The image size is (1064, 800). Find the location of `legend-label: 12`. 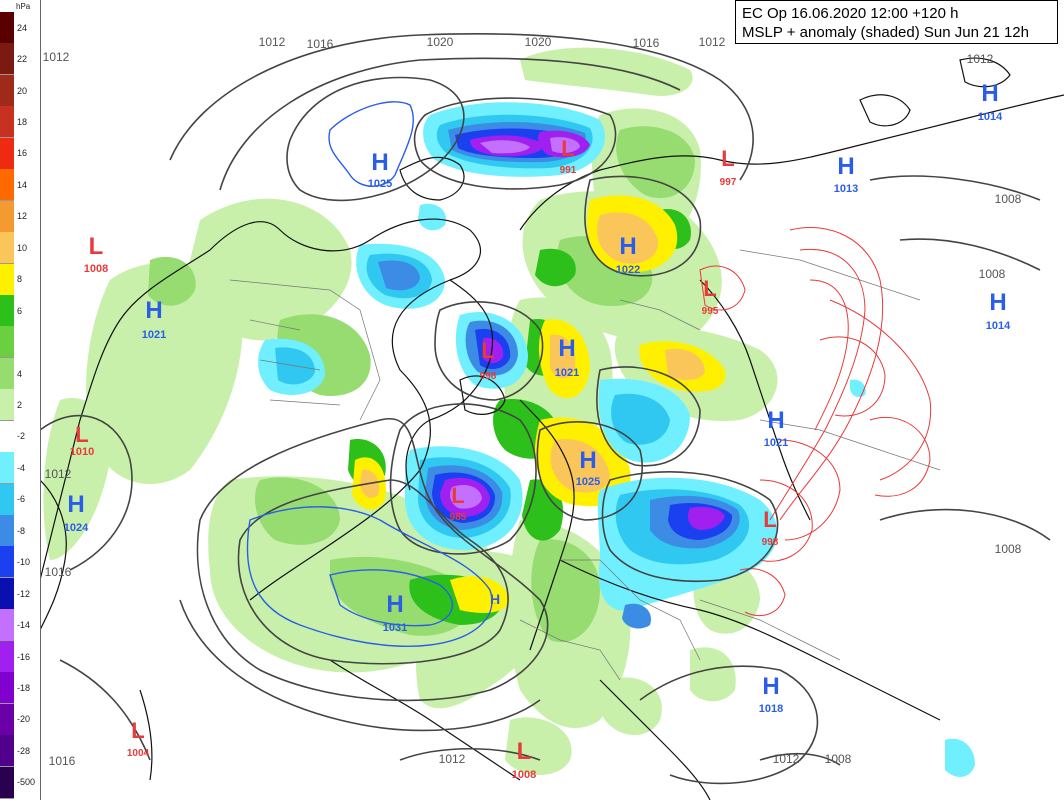

legend-label: 12 is located at coordinates (22, 216).